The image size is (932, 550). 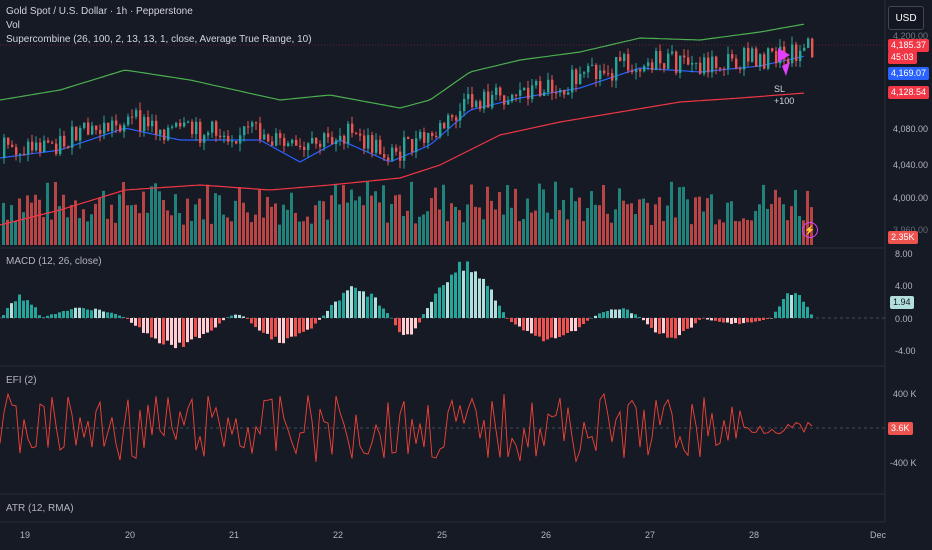 I want to click on mid-band-tag: 4,169.07, so click(x=908, y=73).